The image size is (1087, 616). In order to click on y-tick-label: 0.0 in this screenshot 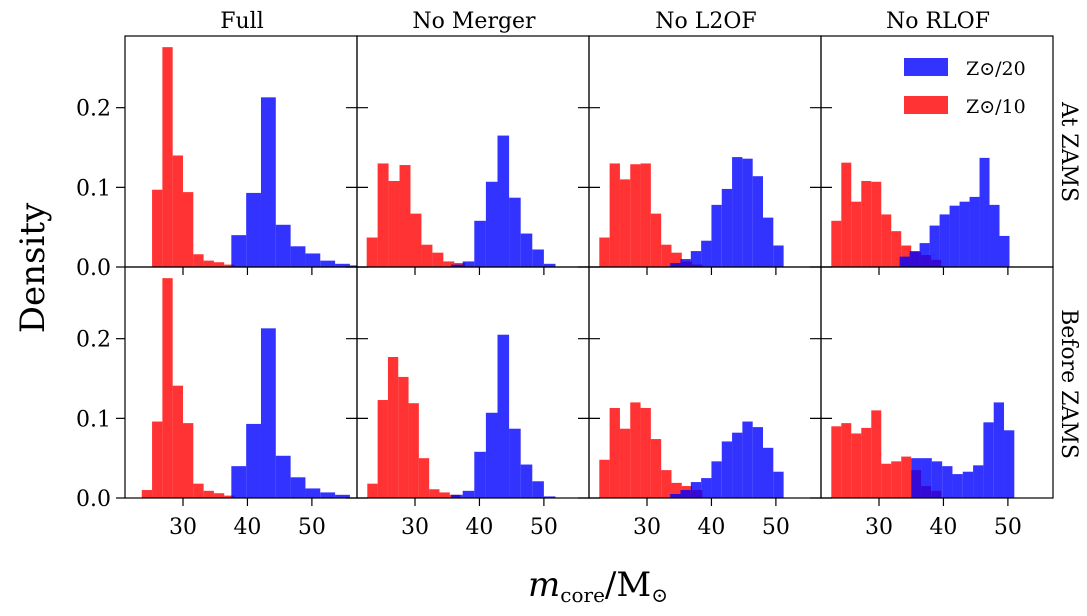, I will do `click(93, 499)`.